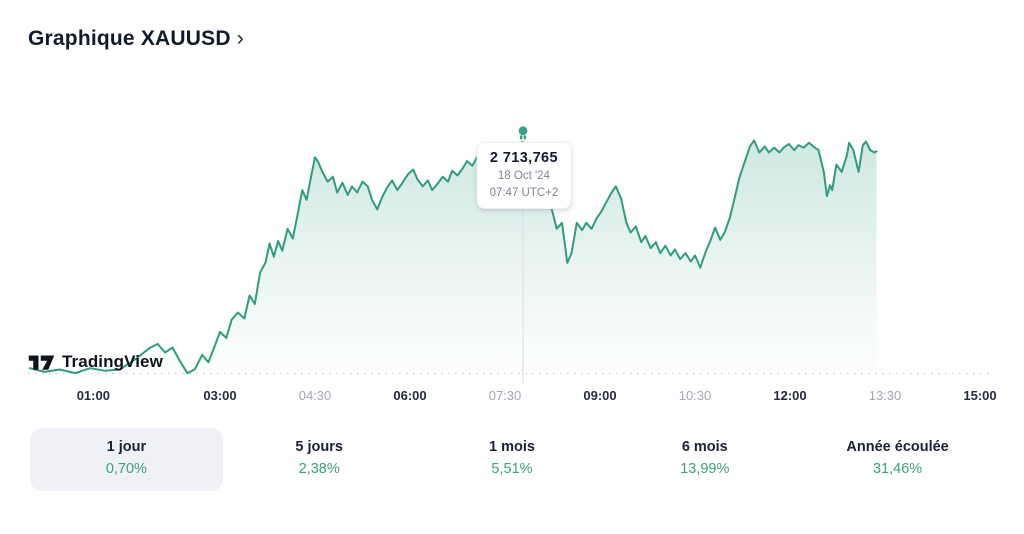 This screenshot has width=1024, height=534. Describe the element at coordinates (705, 469) in the screenshot. I see `period-change: 13,99%` at that location.